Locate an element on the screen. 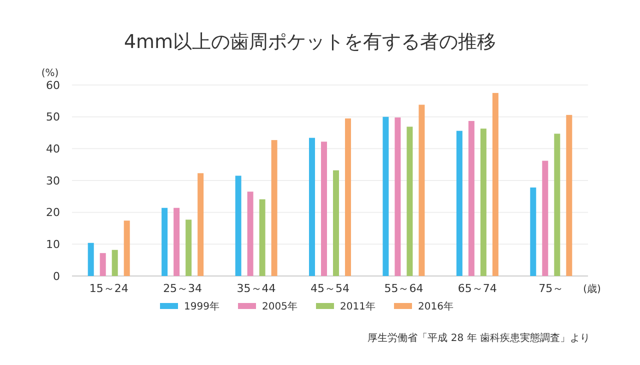 The width and height of the screenshot is (640, 365). legend-label: 2016年 is located at coordinates (436, 306).